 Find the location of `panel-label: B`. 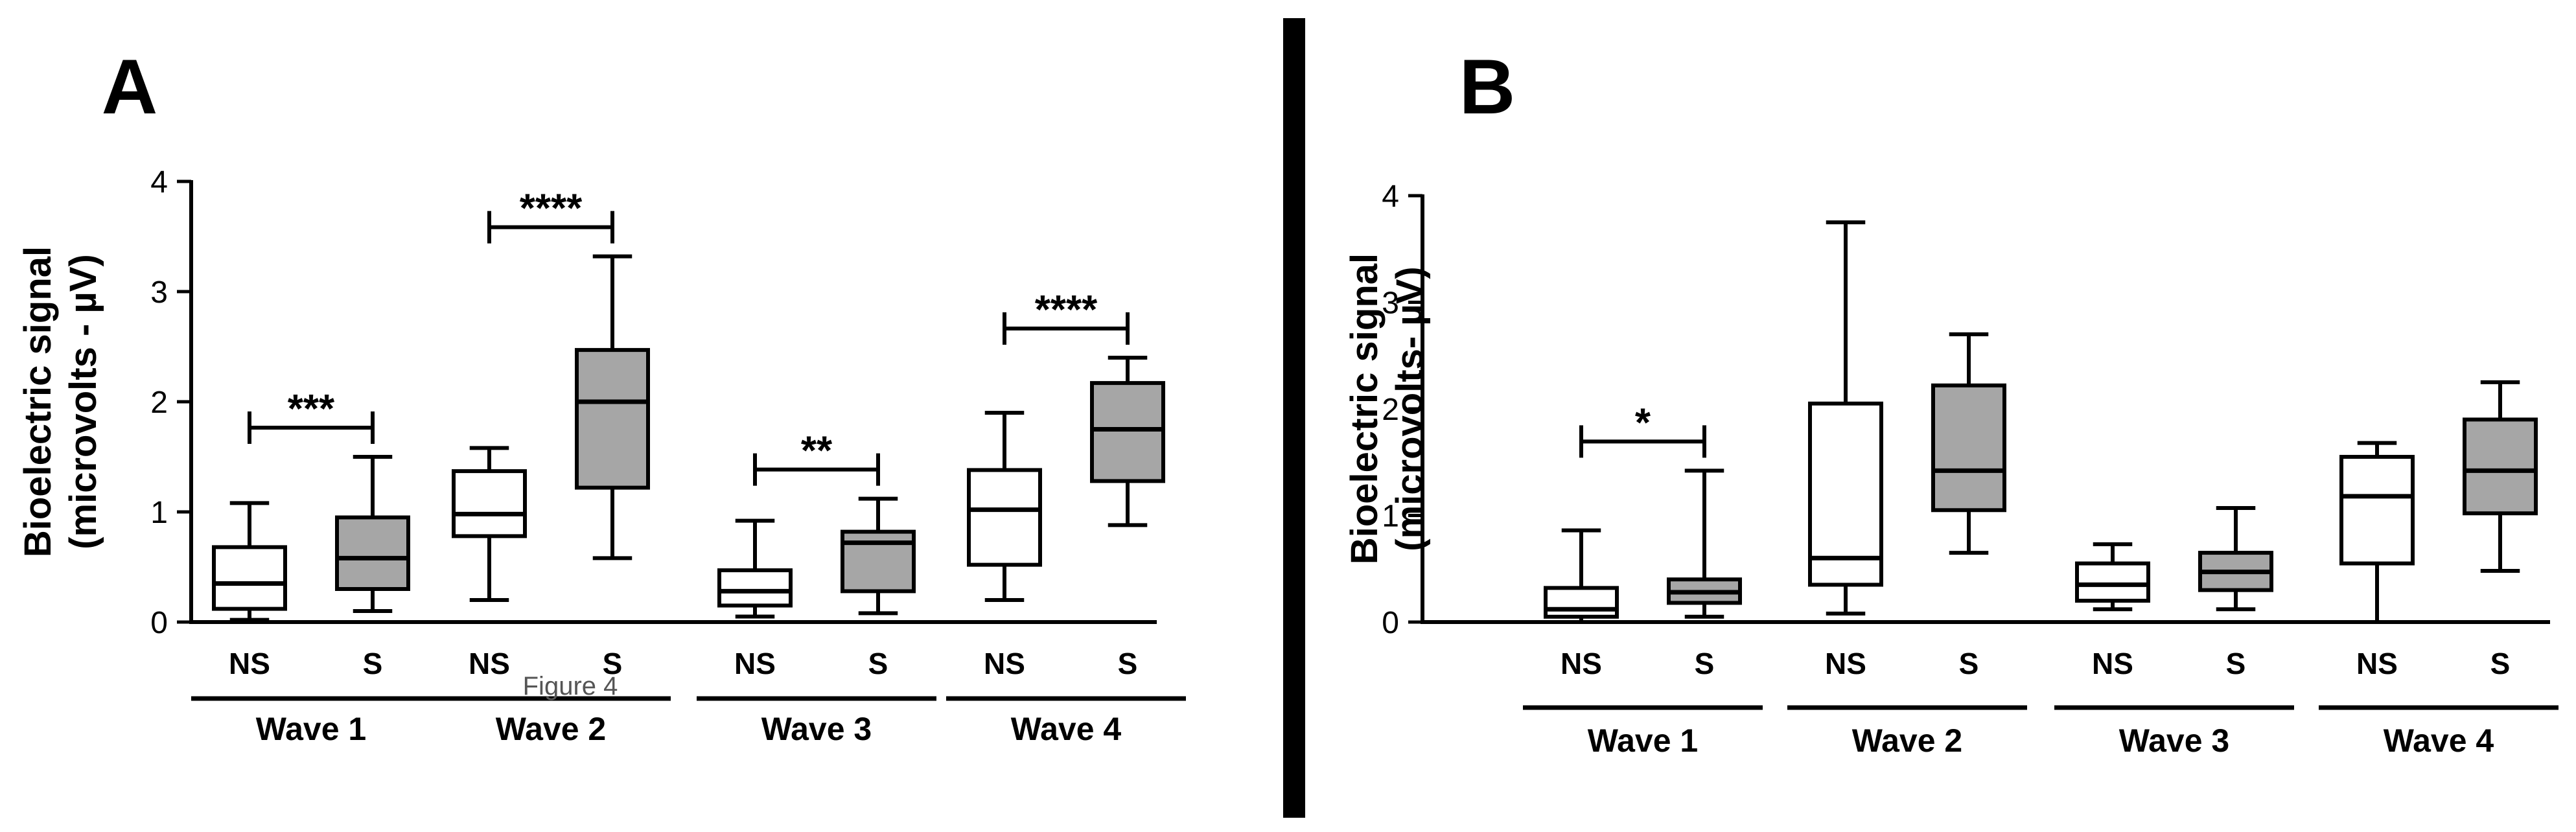

panel-label: B is located at coordinates (1488, 87).